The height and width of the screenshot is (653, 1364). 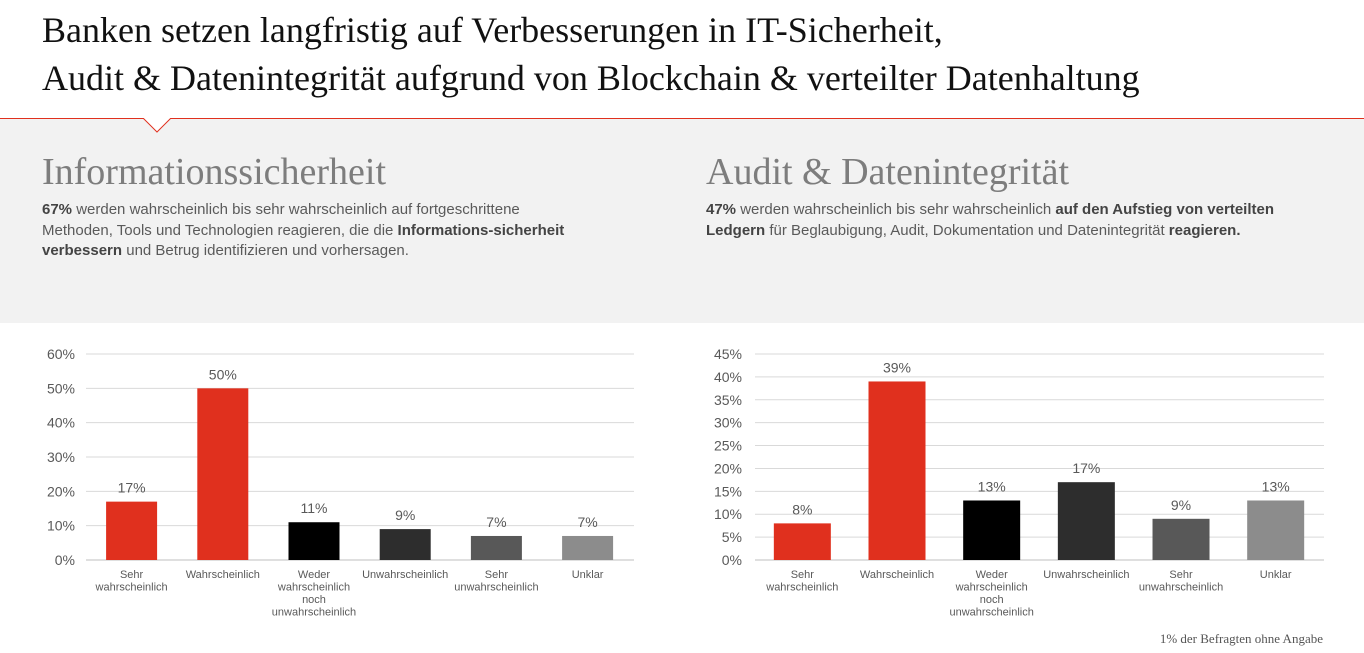 I want to click on data-label: 8%, so click(x=802, y=509).